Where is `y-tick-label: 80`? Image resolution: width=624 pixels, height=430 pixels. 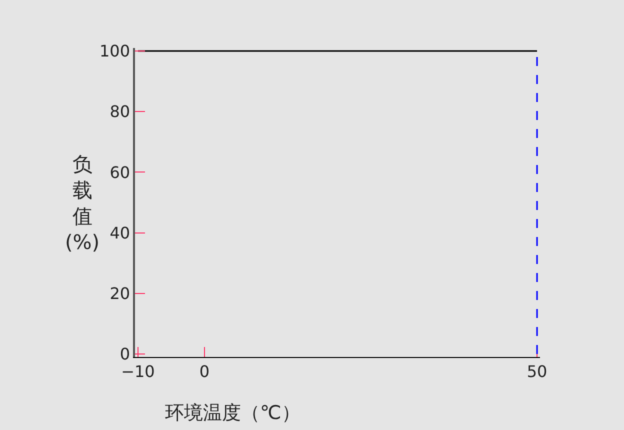
y-tick-label: 80 is located at coordinates (120, 112).